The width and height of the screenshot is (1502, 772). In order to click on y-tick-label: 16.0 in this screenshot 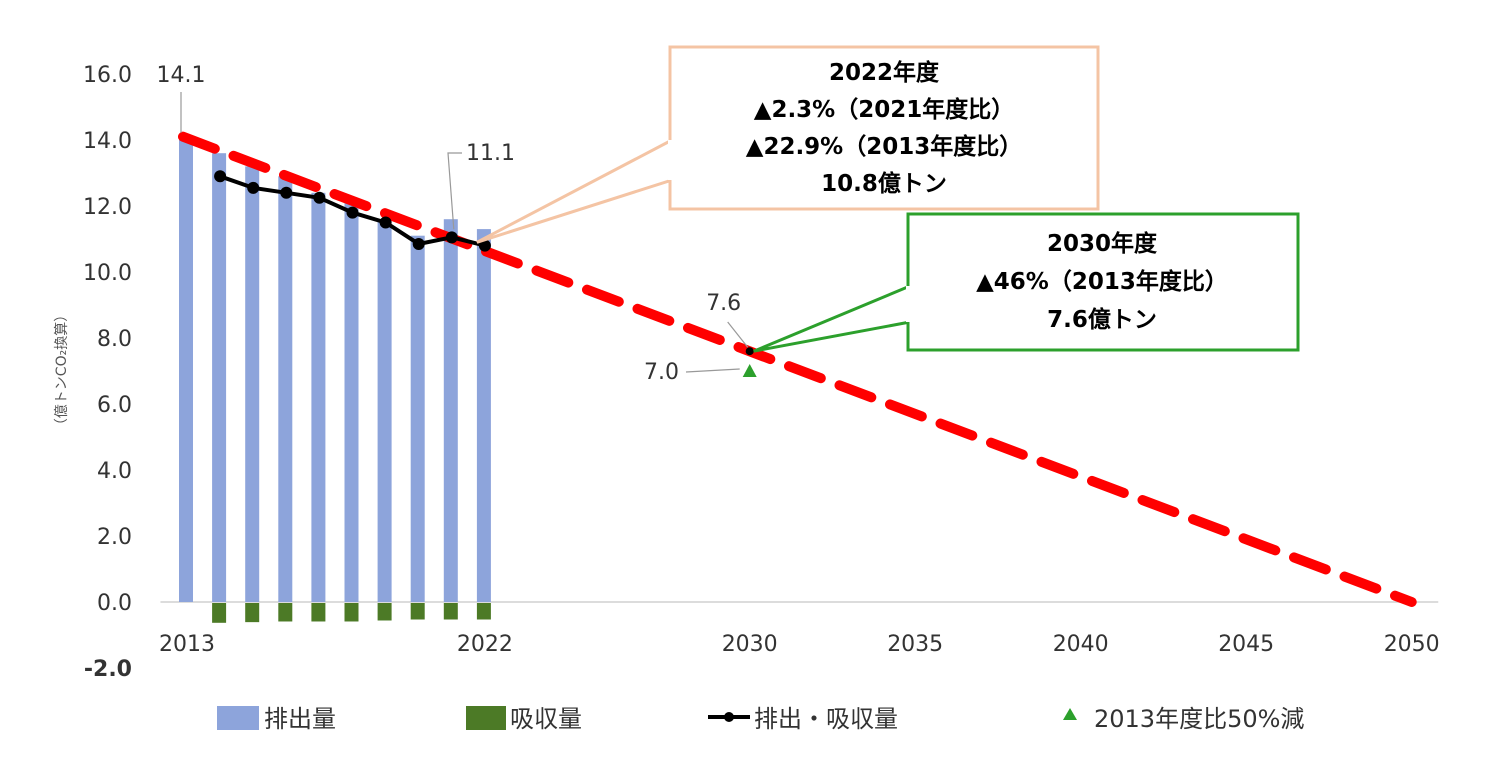, I will do `click(107, 75)`.